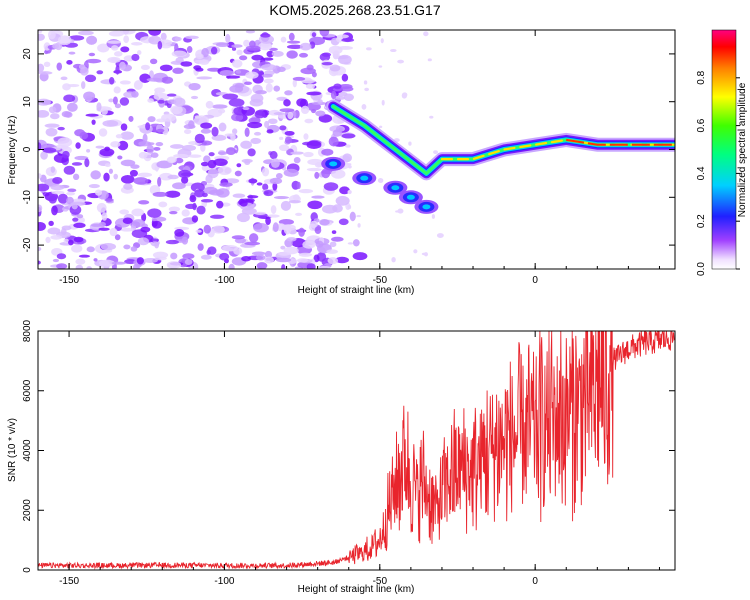  Describe the element at coordinates (224, 280) in the screenshot. I see `spectrogram-xtick-label: -100` at that location.